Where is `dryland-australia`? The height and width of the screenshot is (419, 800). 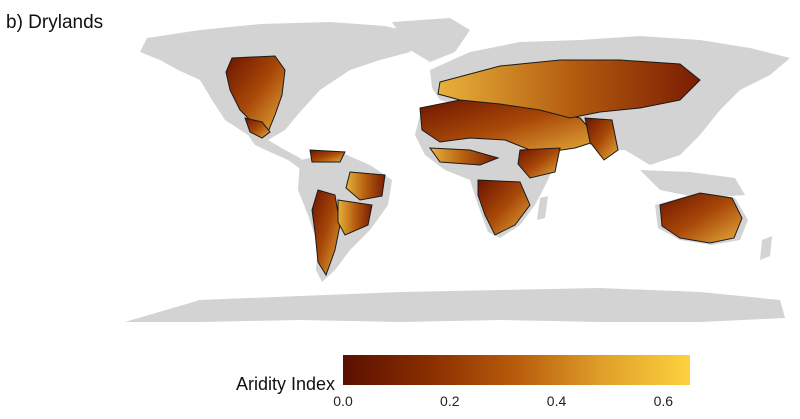
dryland-australia is located at coordinates (701, 218).